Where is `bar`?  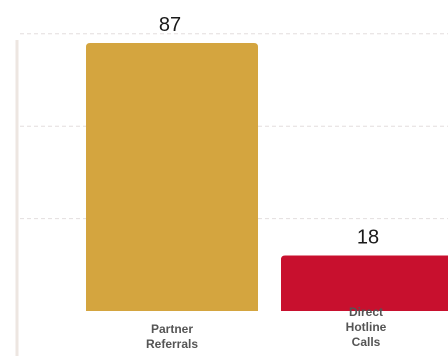 bar is located at coordinates (364, 283).